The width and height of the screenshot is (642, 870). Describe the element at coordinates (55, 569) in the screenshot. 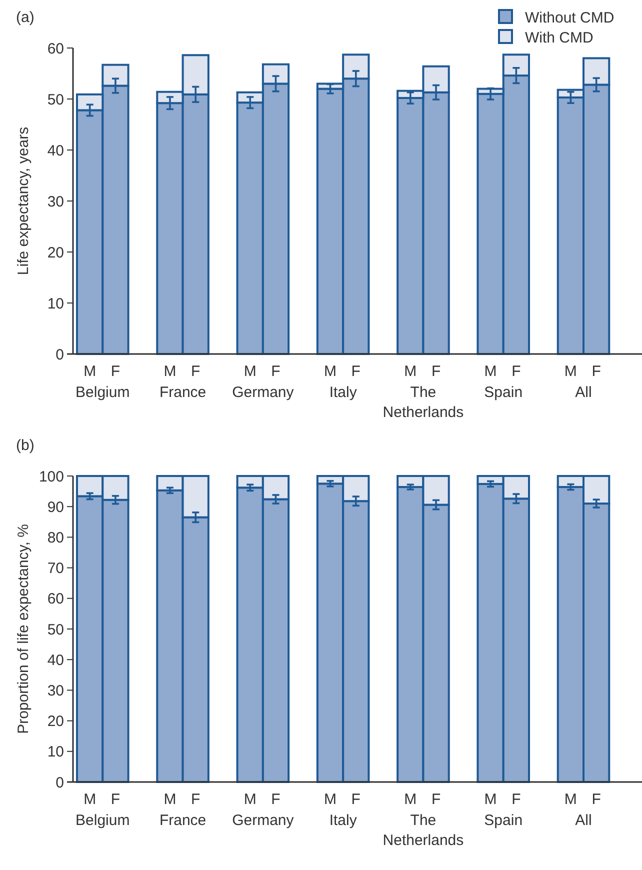

I see `y-tick-label: 70` at that location.